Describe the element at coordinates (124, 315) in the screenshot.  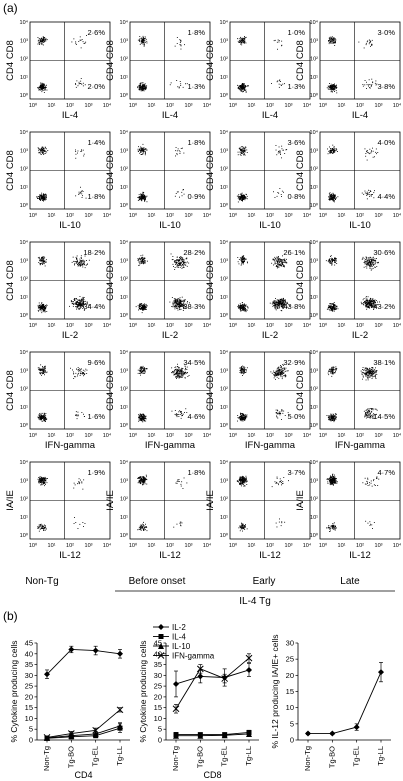
I see `y-tick-label: 10⁰` at that location.